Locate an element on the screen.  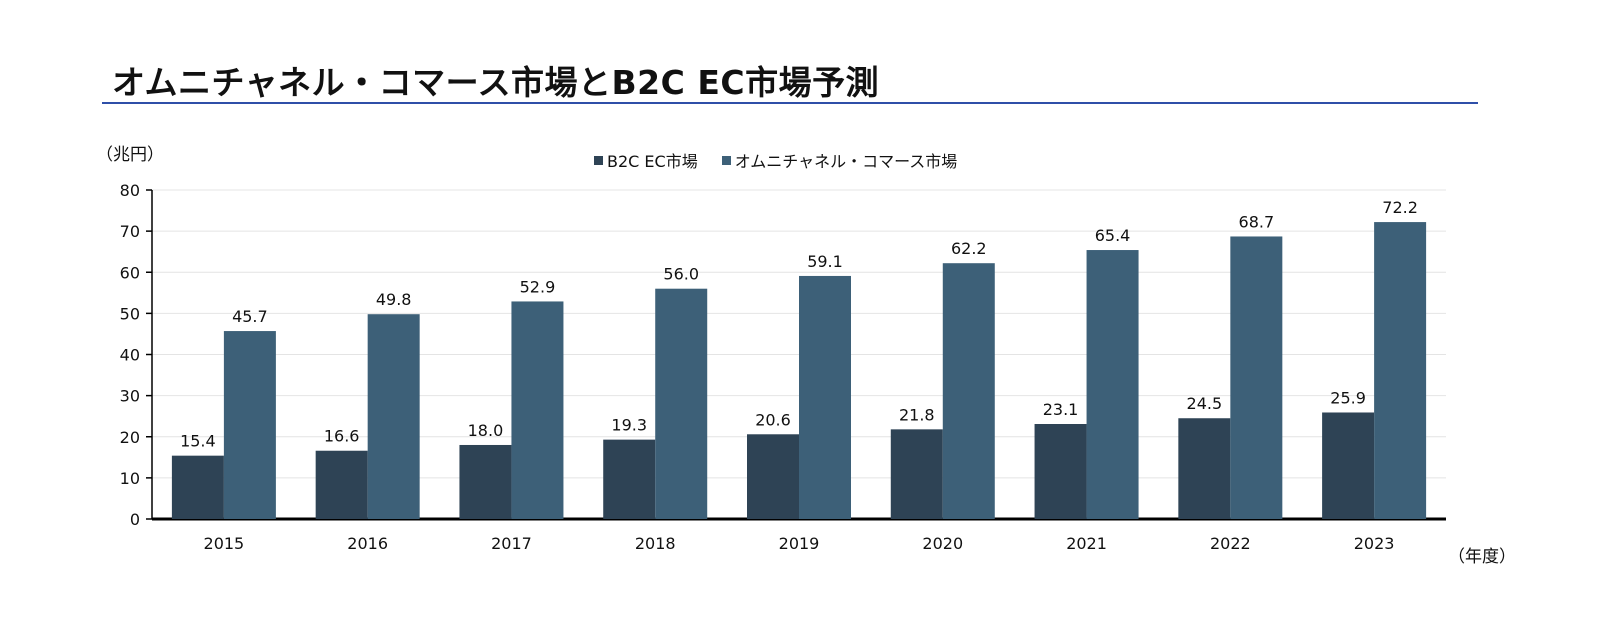
y-tick-label: 30 is located at coordinates (130, 396).